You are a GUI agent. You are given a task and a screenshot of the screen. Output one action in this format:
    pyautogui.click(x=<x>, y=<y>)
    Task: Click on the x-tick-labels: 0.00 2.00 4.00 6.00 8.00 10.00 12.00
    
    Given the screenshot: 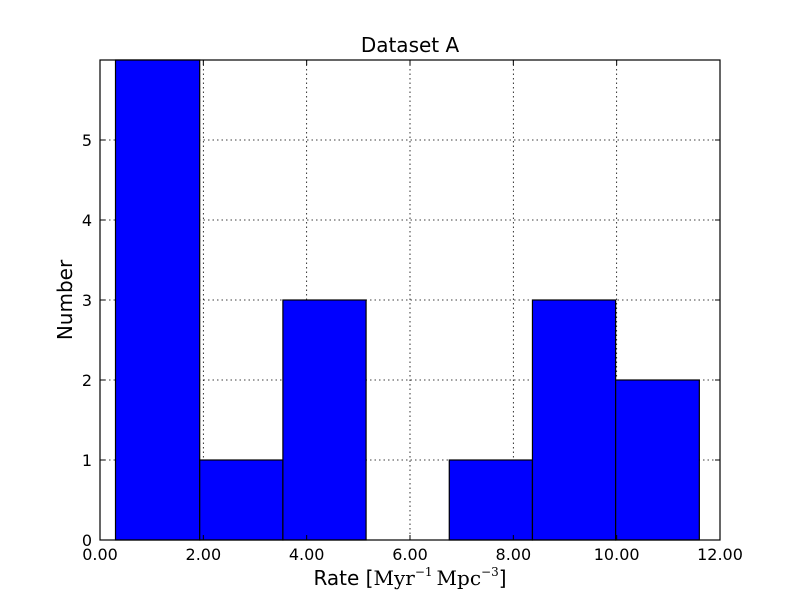 What is the action you would take?
    pyautogui.click(x=412, y=554)
    